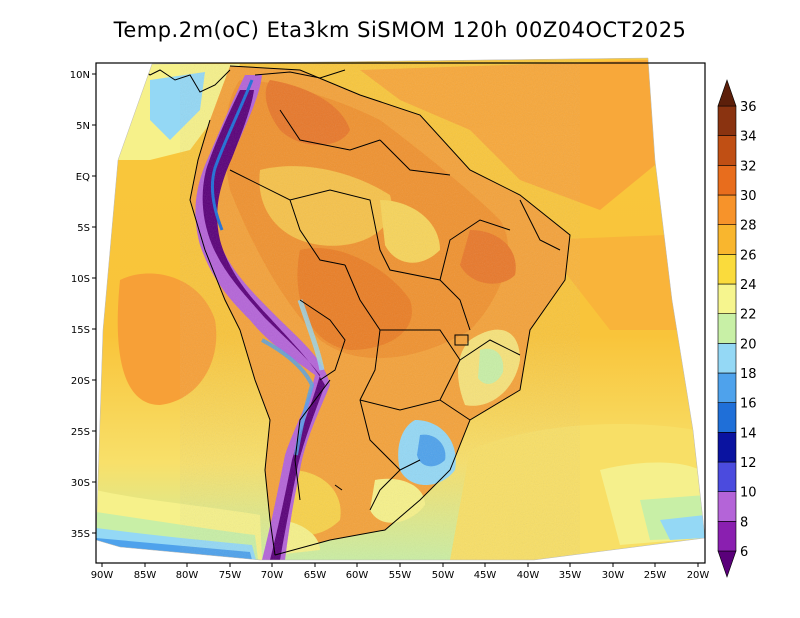  Describe the element at coordinates (748, 285) in the screenshot. I see `colorbar-label: 24` at that location.